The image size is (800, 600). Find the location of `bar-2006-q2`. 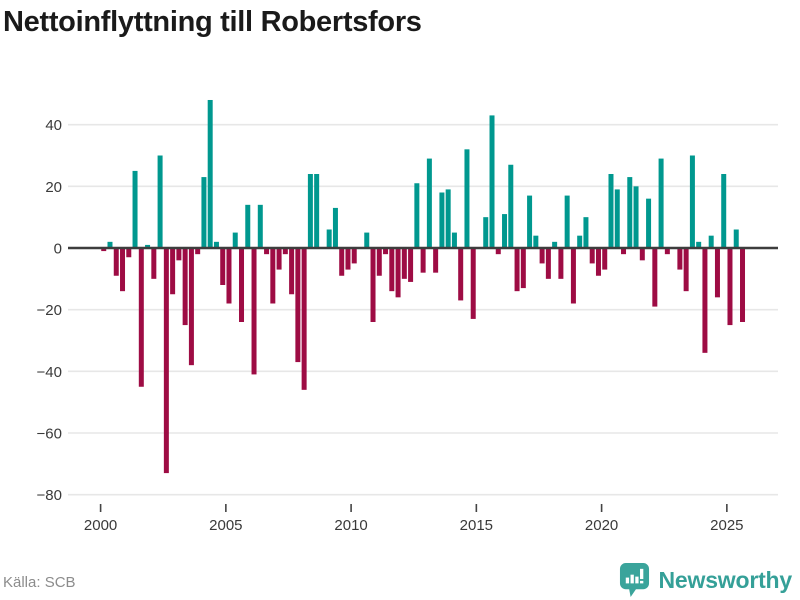

bar-2006-q2 is located at coordinates (260, 226).